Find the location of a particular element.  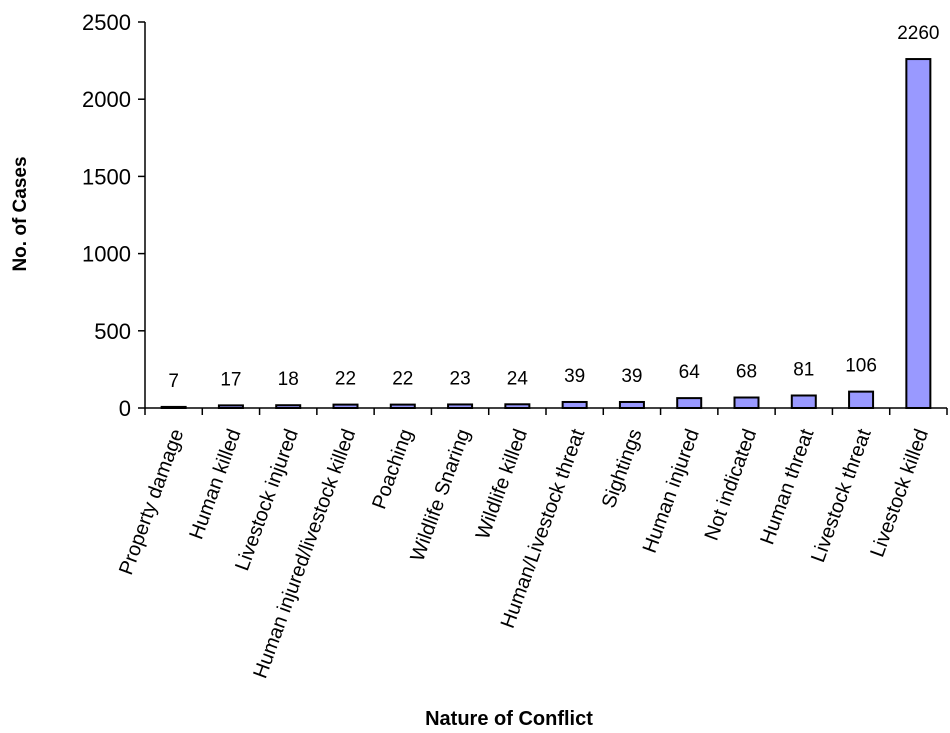

y-tick-label: 0 is located at coordinates (125, 408).